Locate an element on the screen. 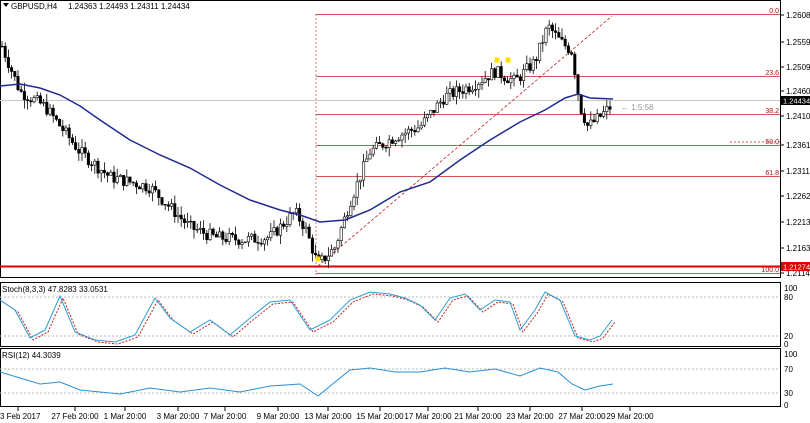 The height and width of the screenshot is (423, 810). fib-level-label: 38.2 is located at coordinates (772, 111).